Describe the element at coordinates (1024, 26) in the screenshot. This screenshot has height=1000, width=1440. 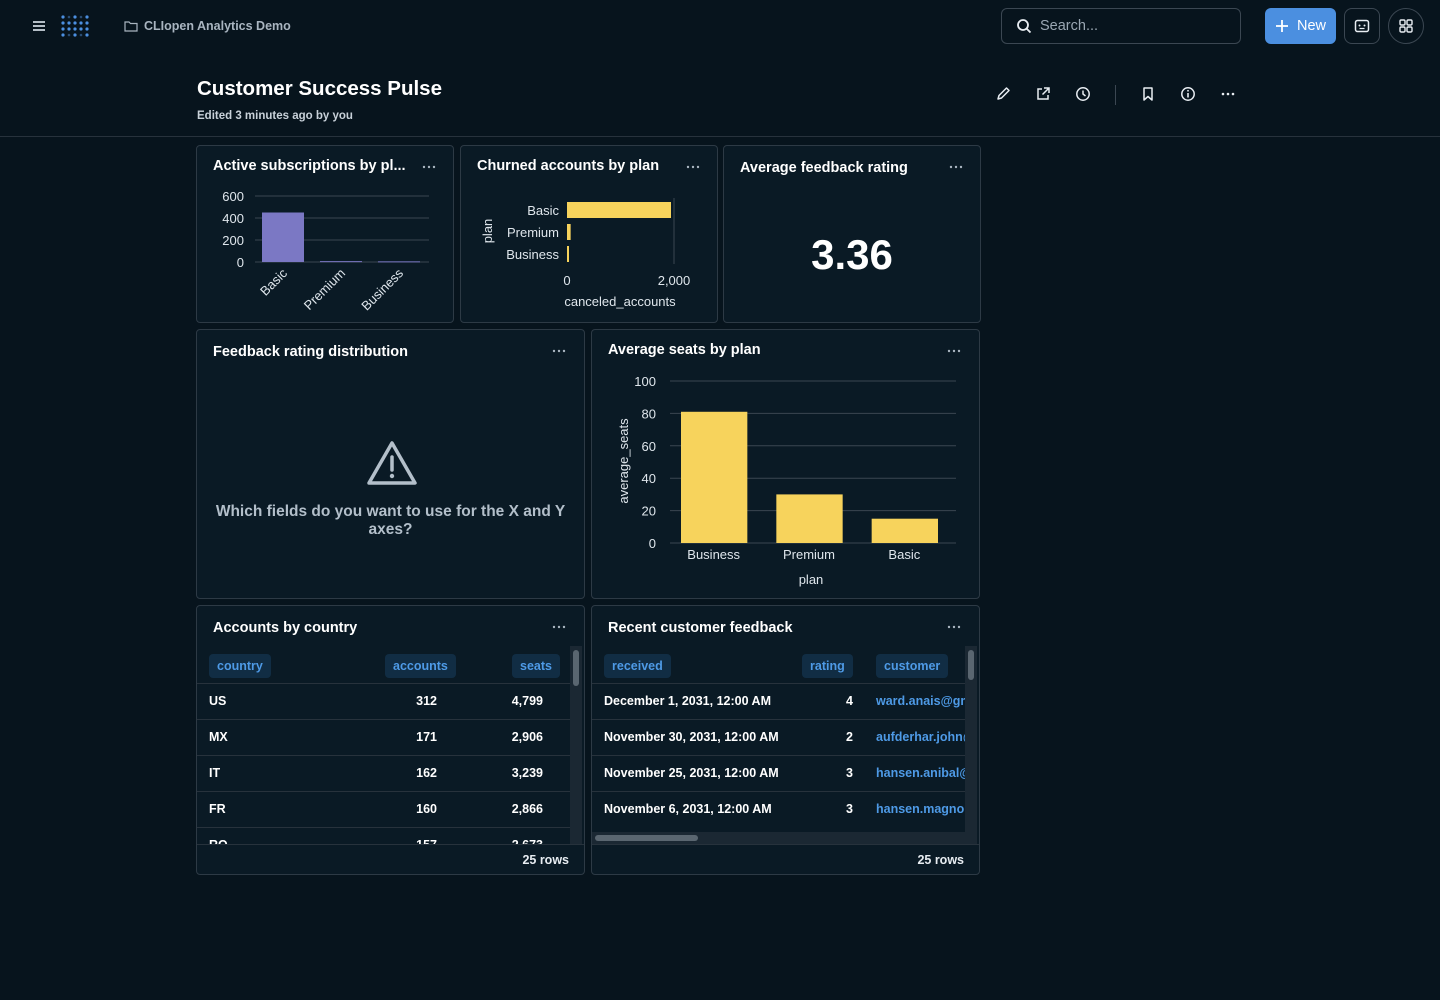
I see `search-icon` at that location.